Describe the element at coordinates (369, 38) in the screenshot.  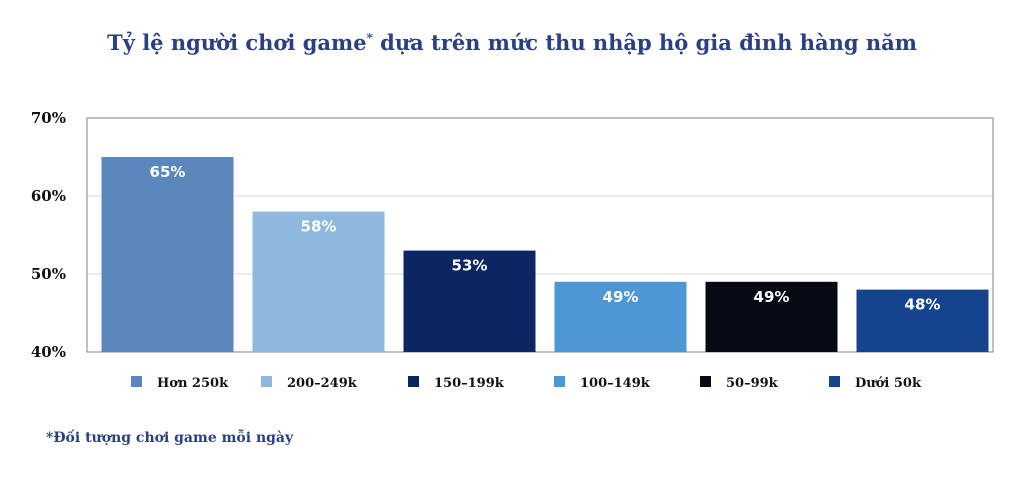
I see `chart-title-asterisk: *` at that location.